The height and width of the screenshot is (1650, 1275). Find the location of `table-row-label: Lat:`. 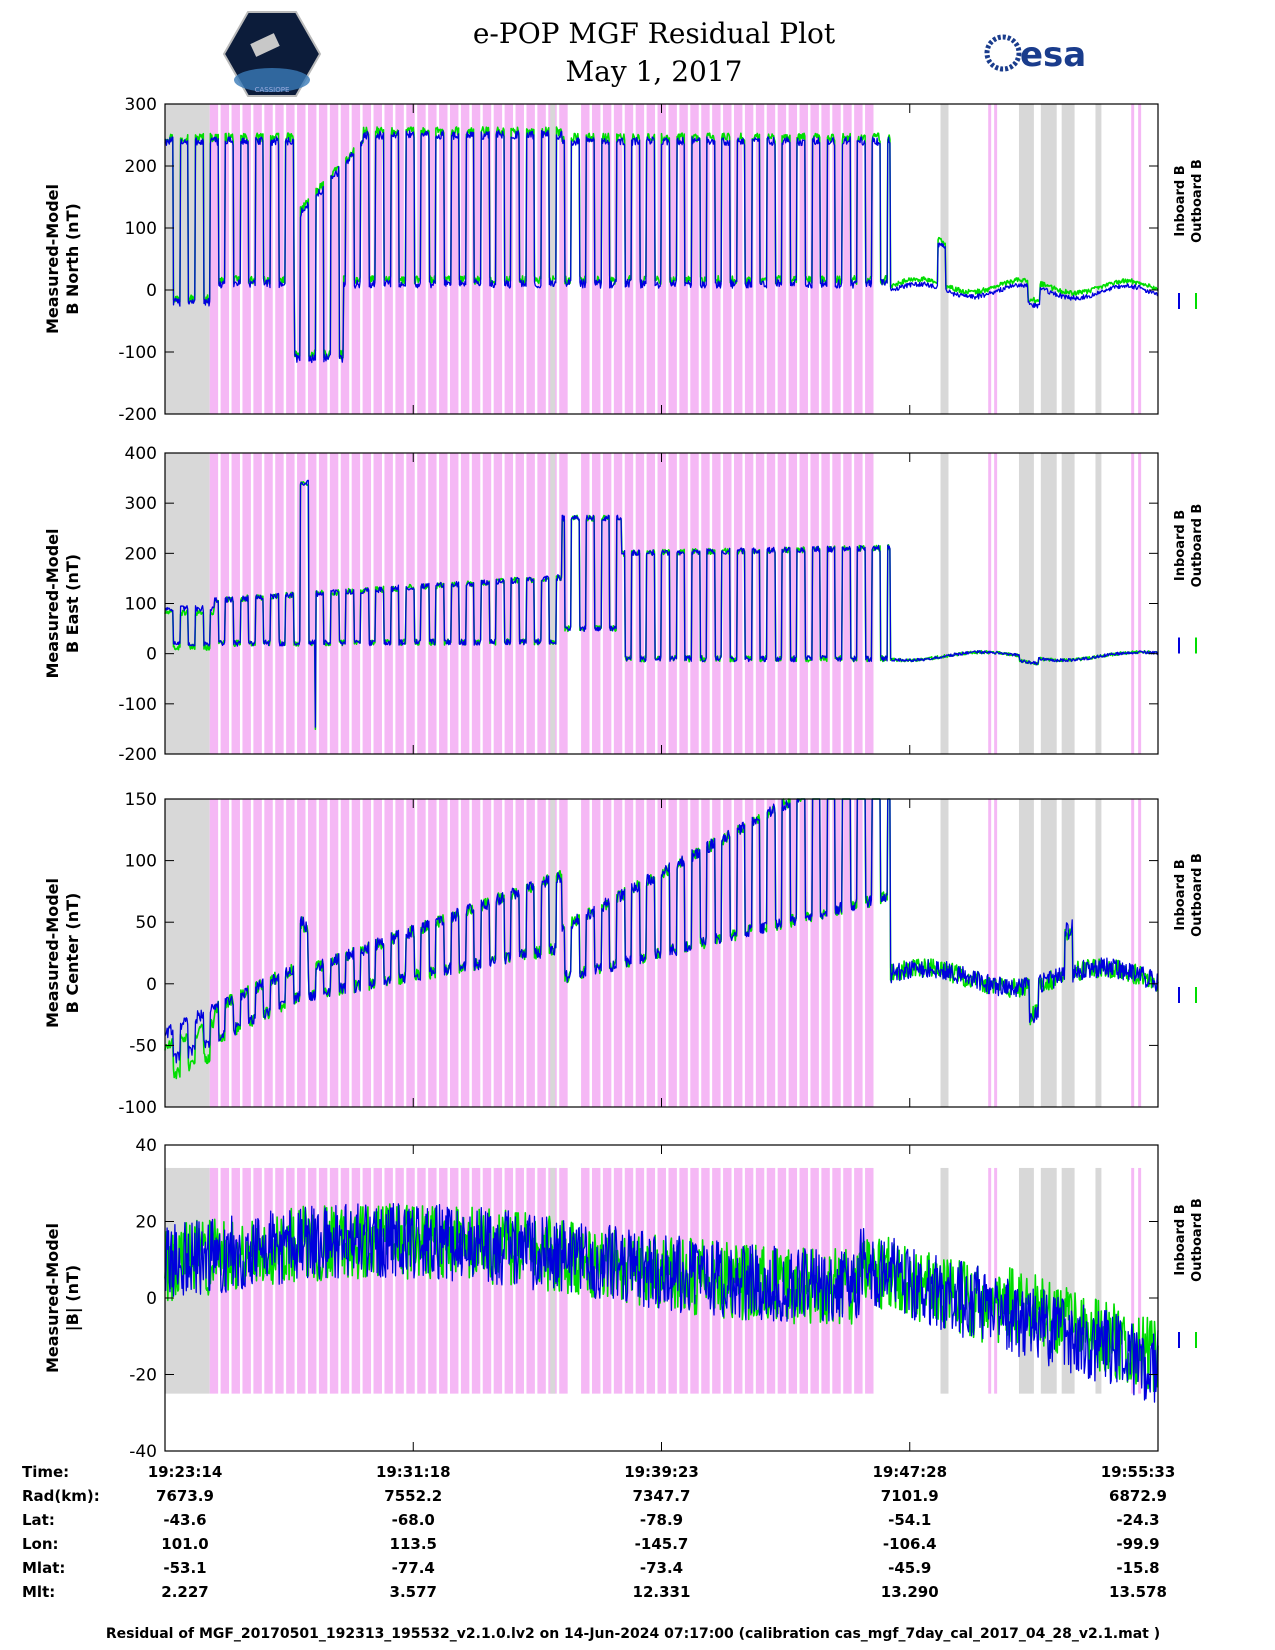

table-row-label: Lat: is located at coordinates (38, 1520).